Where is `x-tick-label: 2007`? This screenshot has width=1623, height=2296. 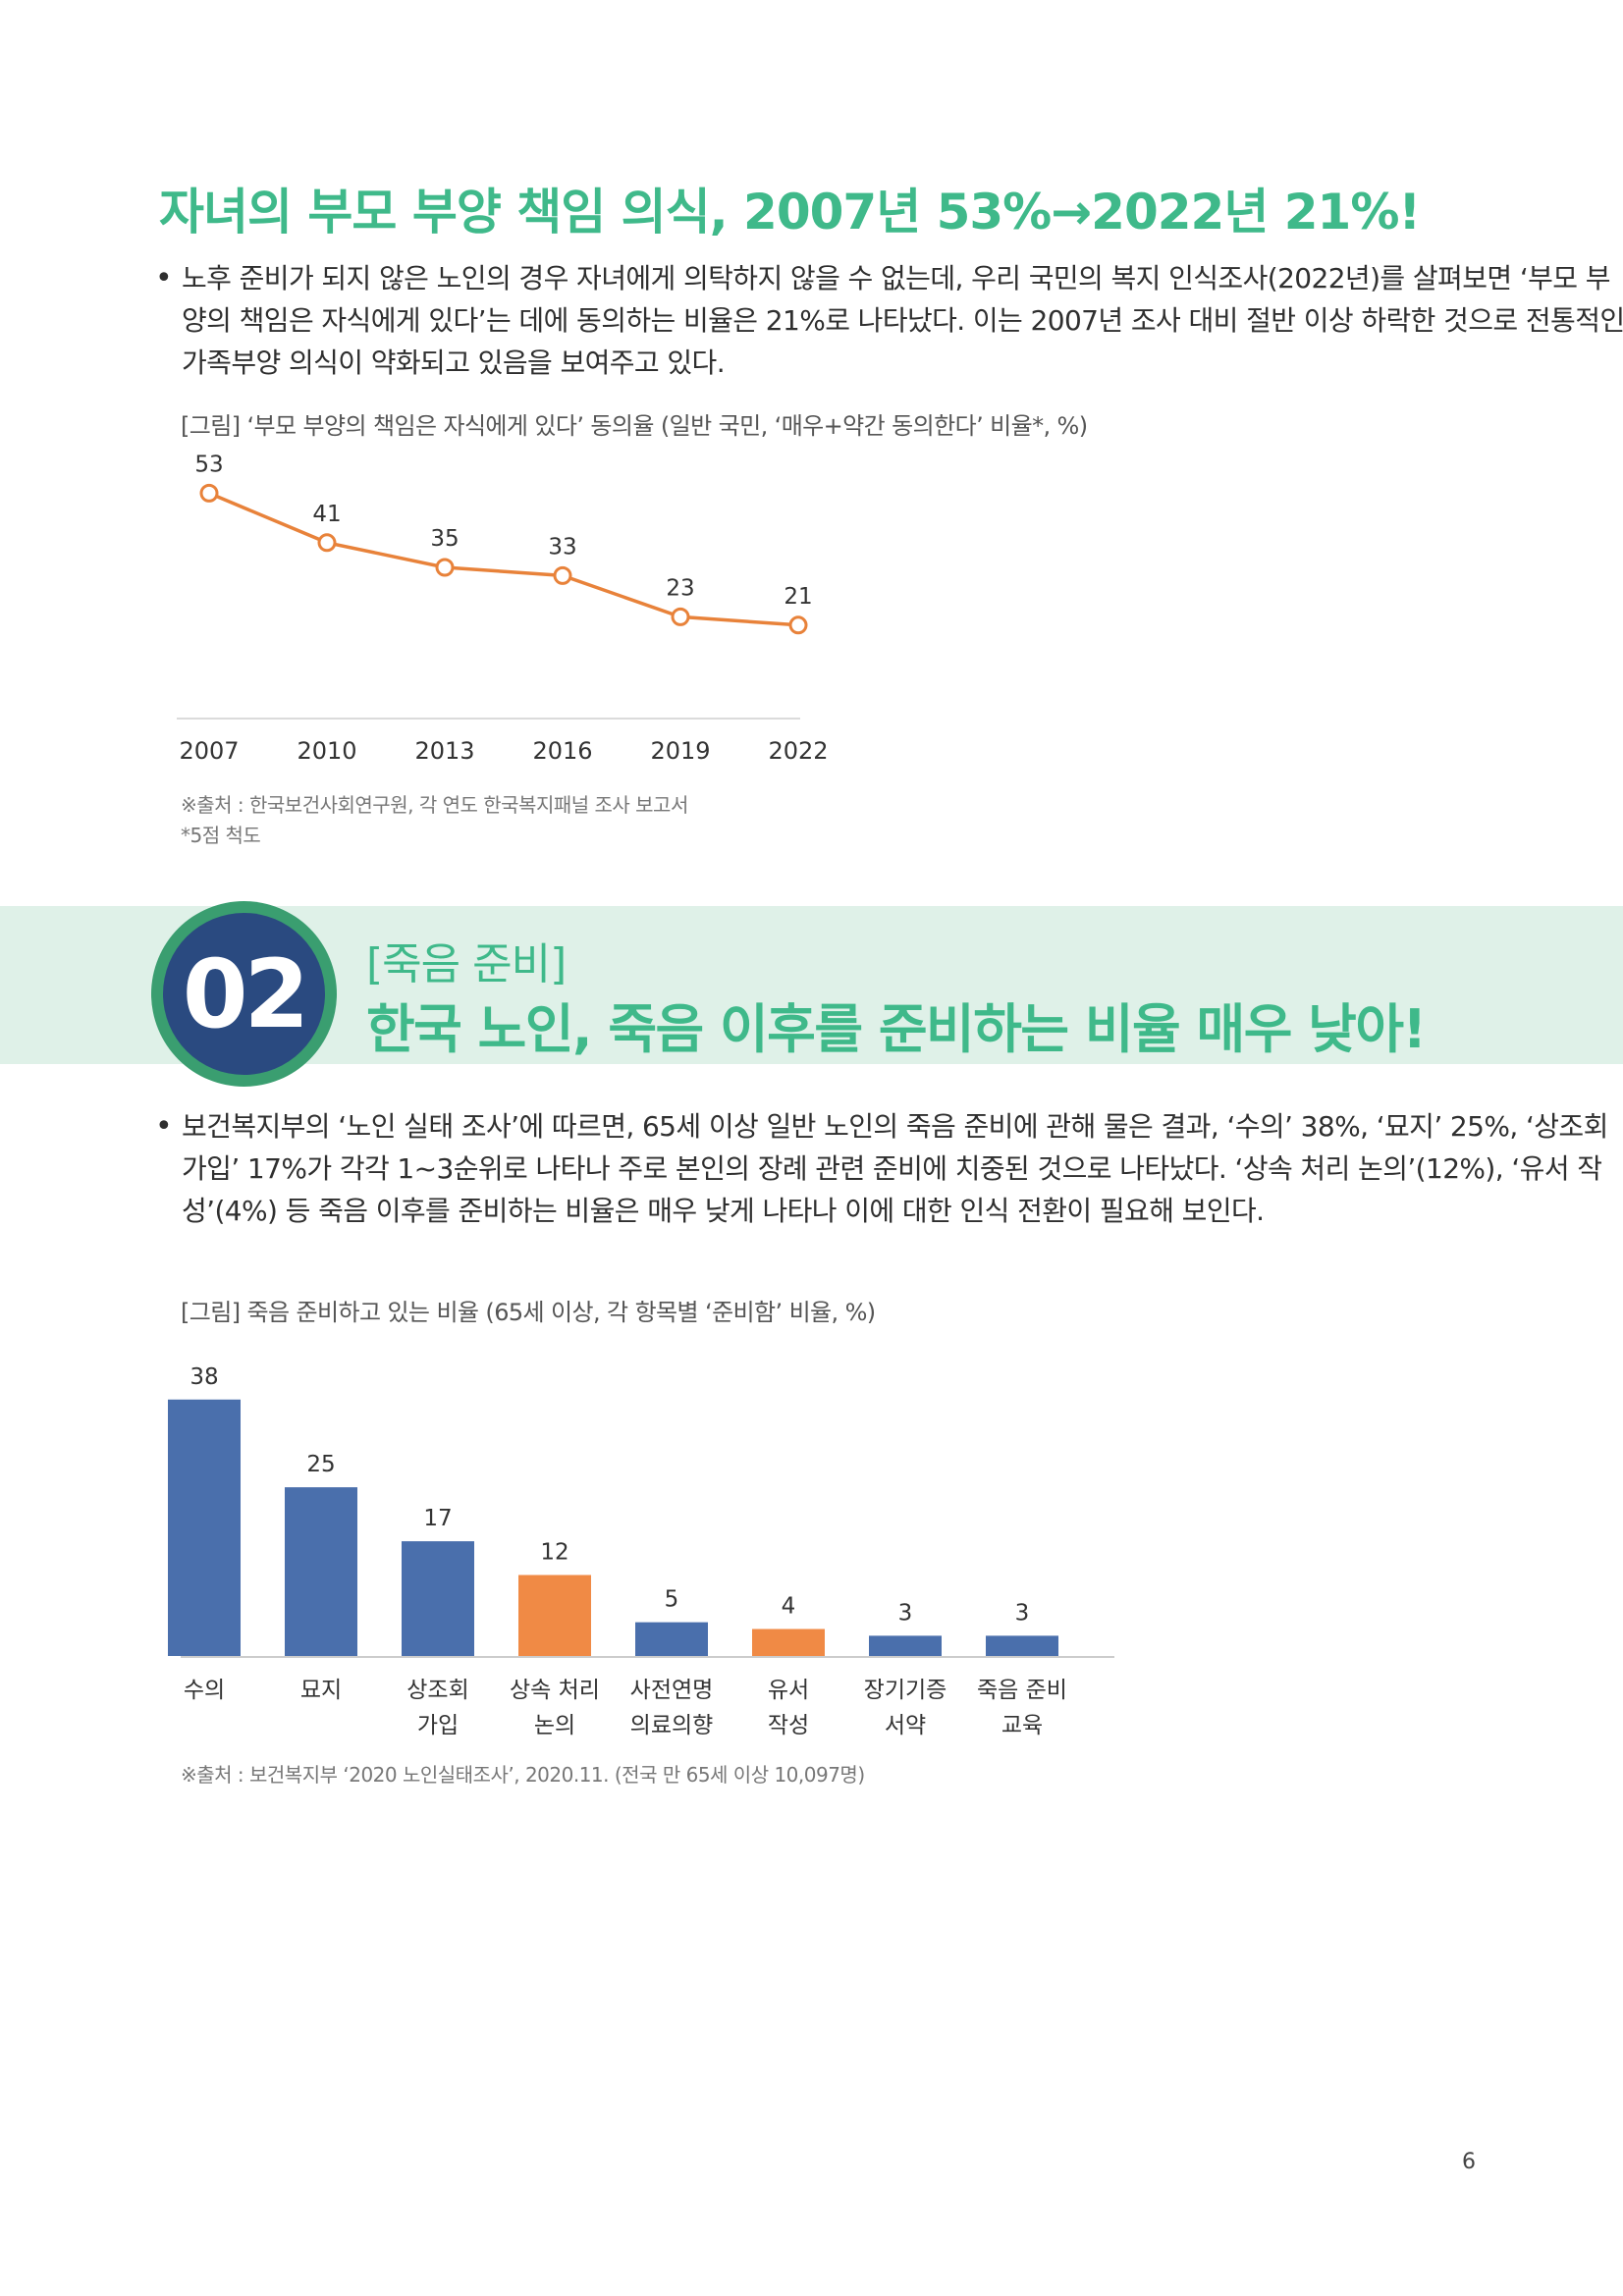 x-tick-label: 2007 is located at coordinates (209, 751).